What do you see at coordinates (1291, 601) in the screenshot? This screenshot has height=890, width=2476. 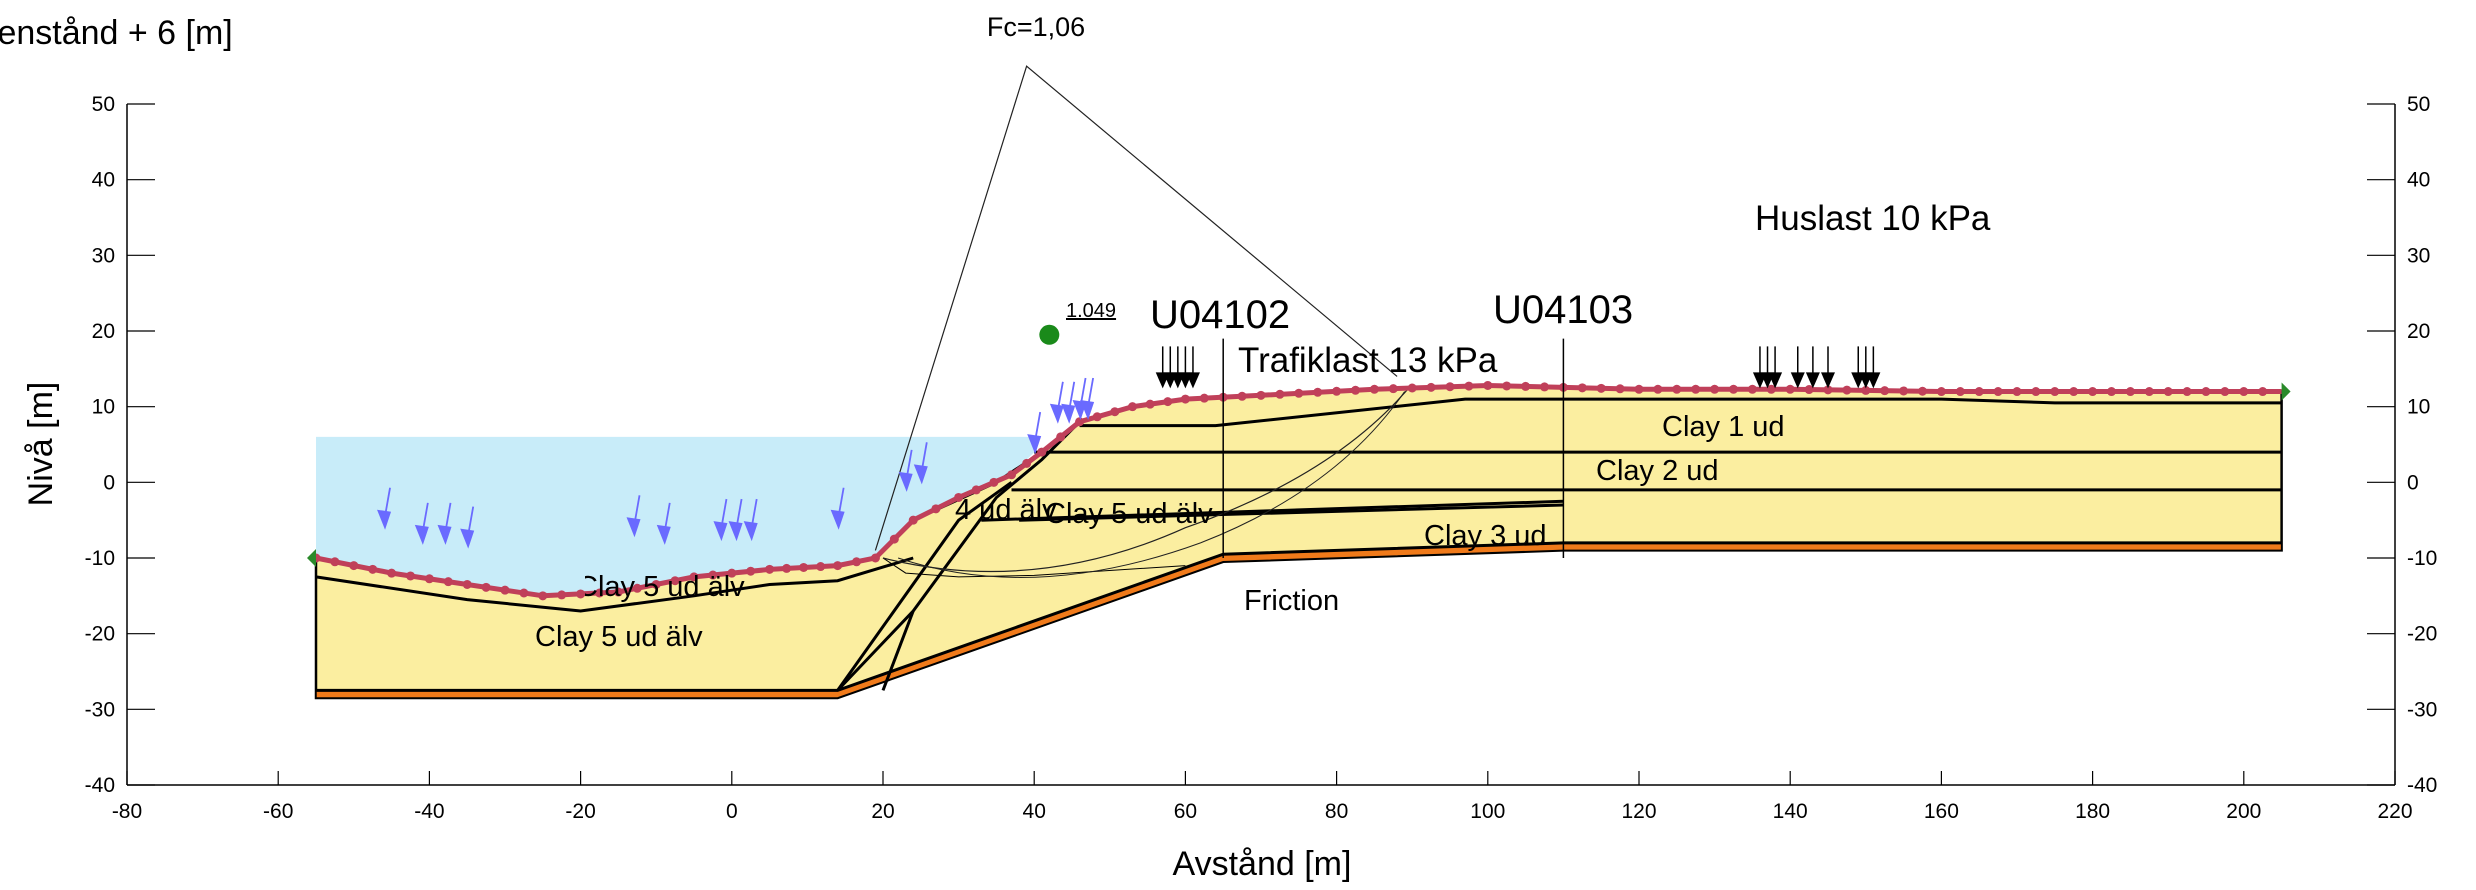 I see `friction-label: Friction` at bounding box center [1291, 601].